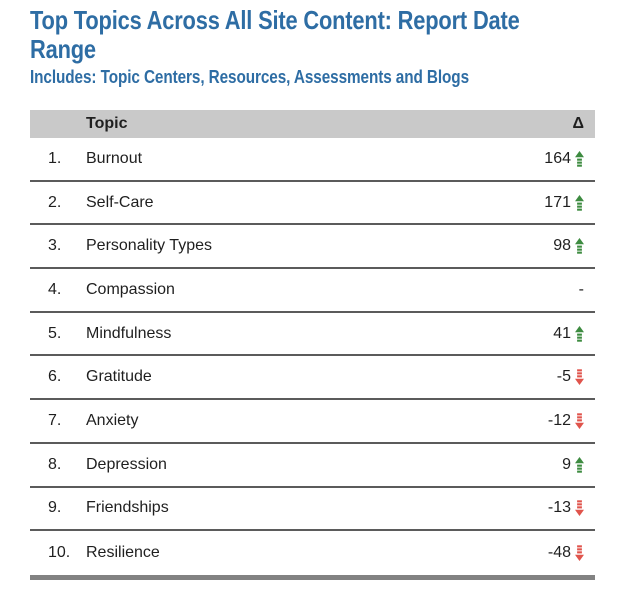 This screenshot has width=618, height=594. I want to click on row-rank: 7., so click(55, 420).